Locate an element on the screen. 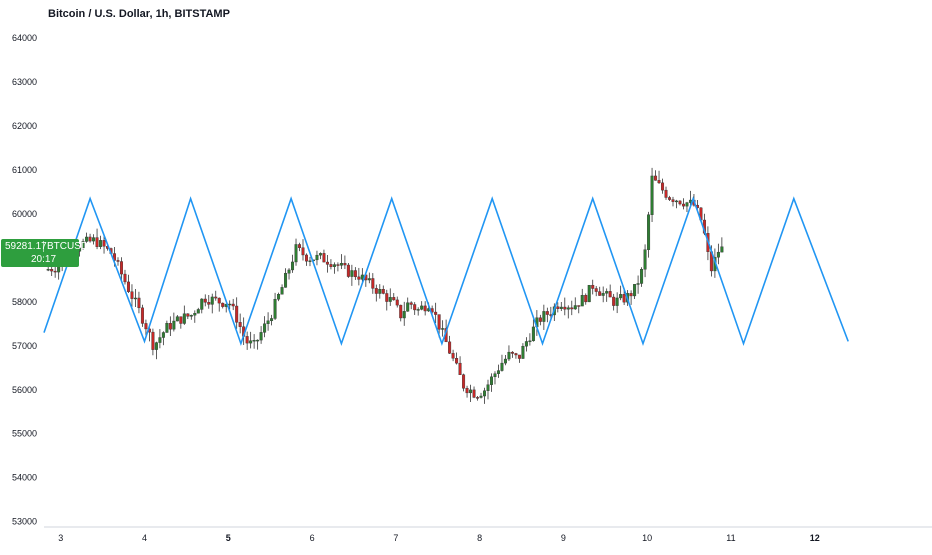 The image size is (932, 555). y-tick-label: 64000 is located at coordinates (24, 38).